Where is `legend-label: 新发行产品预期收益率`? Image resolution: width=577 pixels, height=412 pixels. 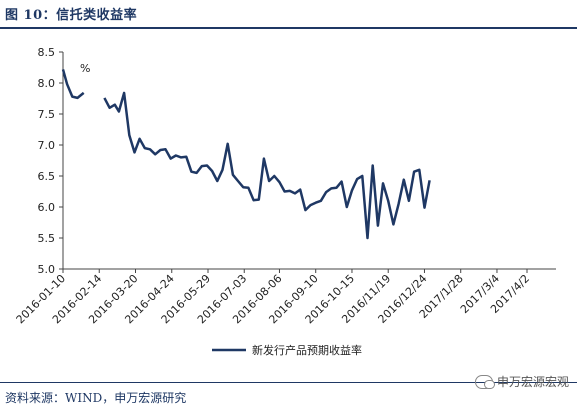 legend-label: 新发行产品预期收益率 is located at coordinates (307, 350).